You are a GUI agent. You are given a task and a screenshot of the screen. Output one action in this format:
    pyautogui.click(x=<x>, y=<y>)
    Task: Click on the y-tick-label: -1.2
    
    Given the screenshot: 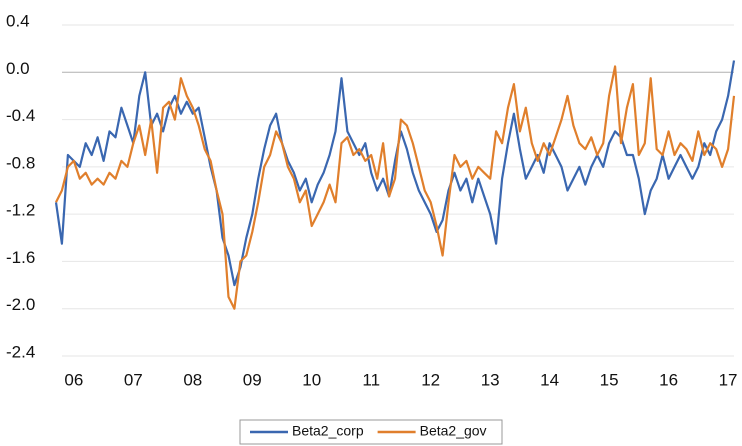 What is the action you would take?
    pyautogui.click(x=20, y=210)
    